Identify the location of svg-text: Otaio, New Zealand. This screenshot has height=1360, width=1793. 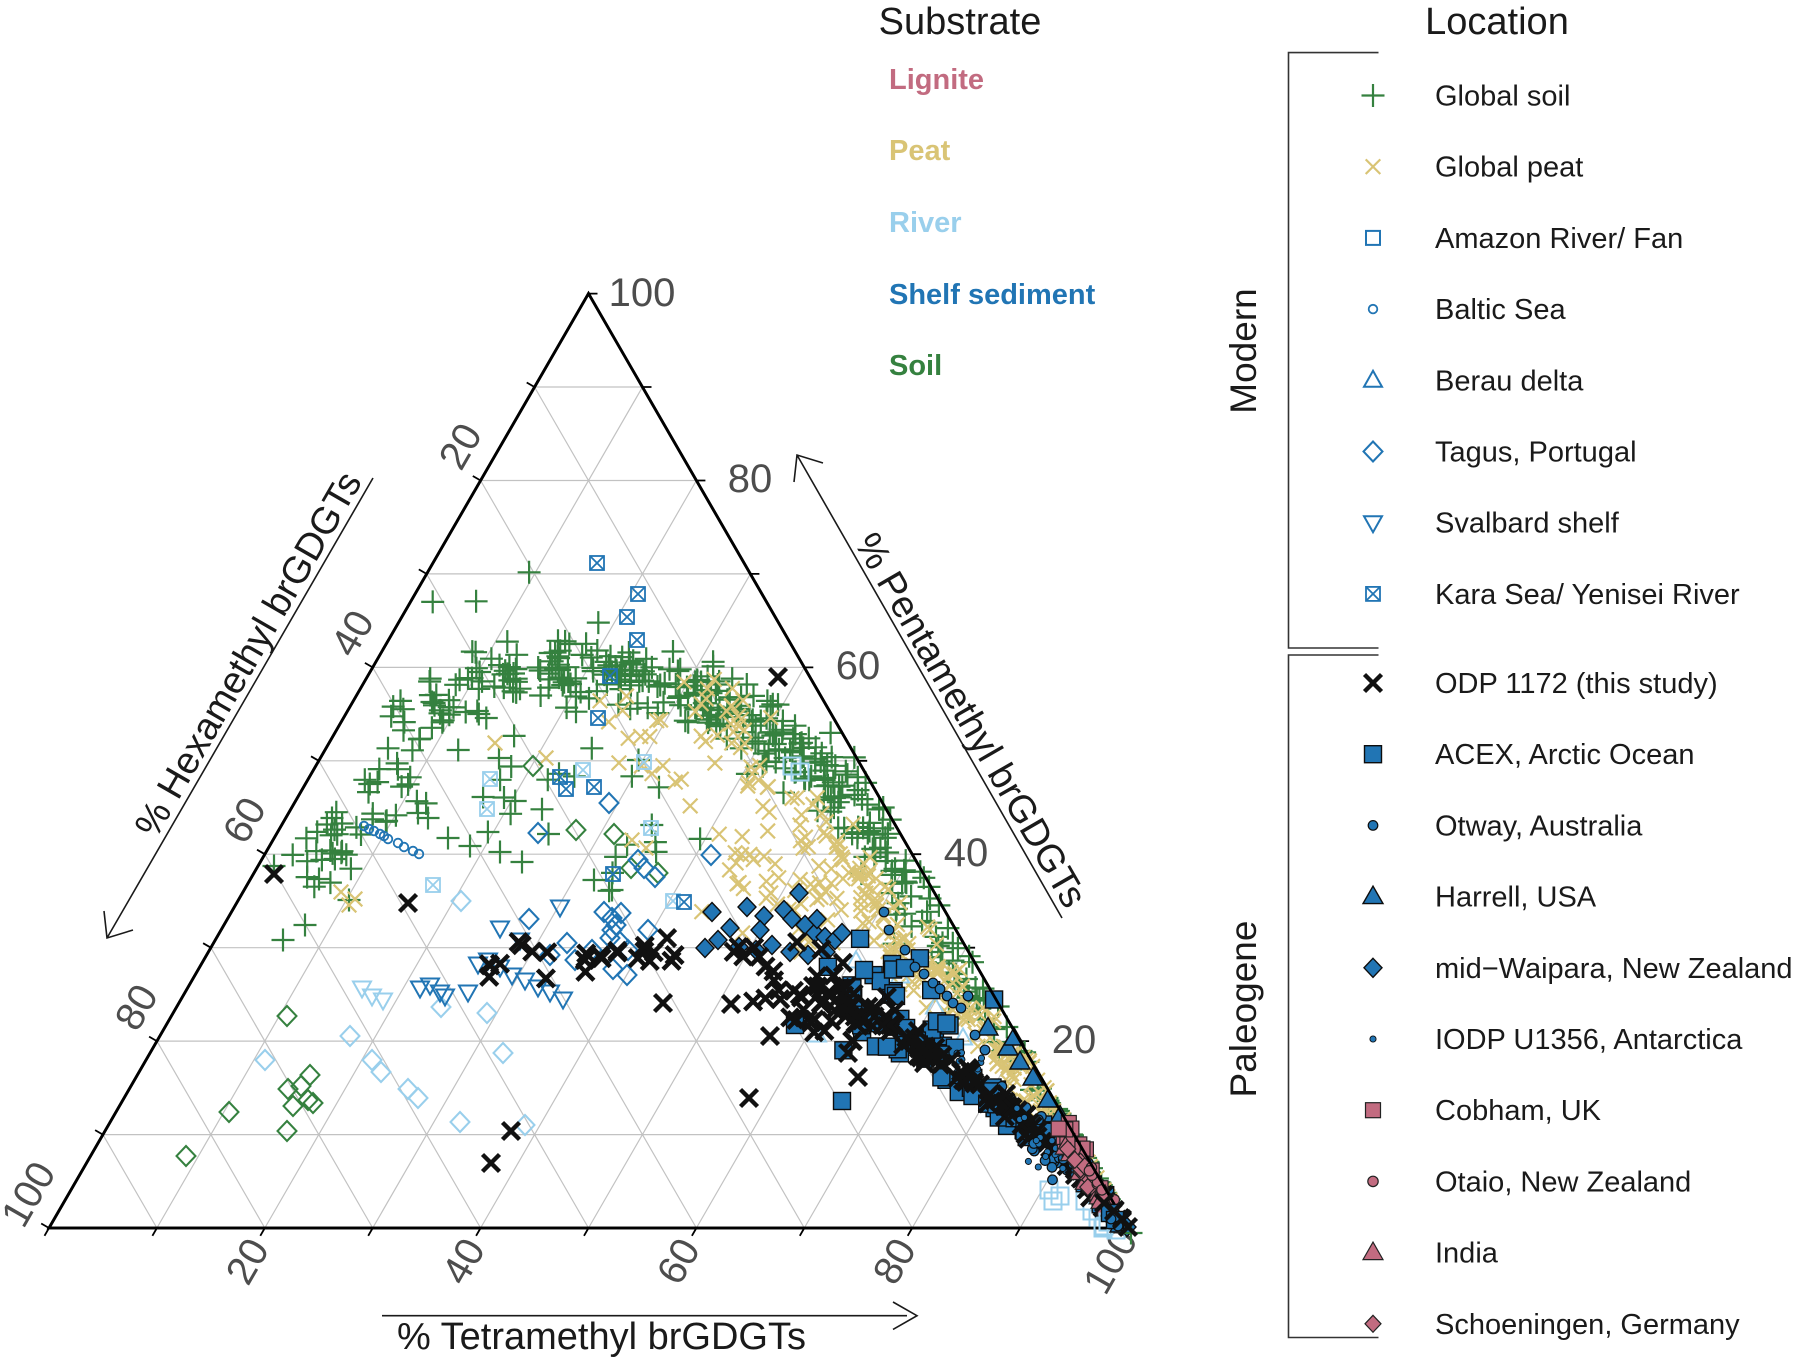
(1563, 1182).